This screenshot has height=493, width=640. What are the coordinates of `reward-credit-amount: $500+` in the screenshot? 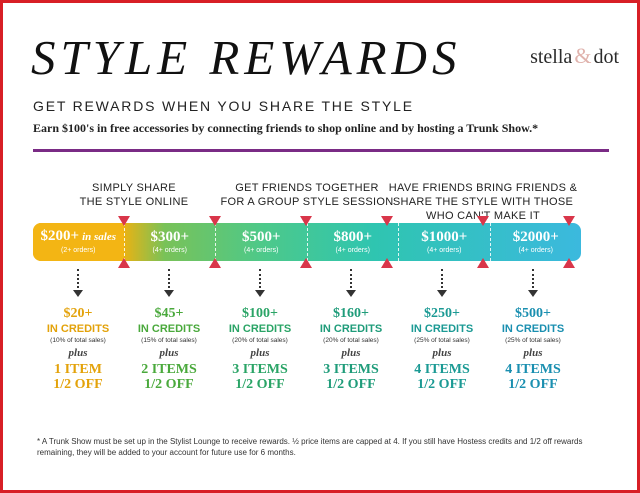 It's located at (533, 313).